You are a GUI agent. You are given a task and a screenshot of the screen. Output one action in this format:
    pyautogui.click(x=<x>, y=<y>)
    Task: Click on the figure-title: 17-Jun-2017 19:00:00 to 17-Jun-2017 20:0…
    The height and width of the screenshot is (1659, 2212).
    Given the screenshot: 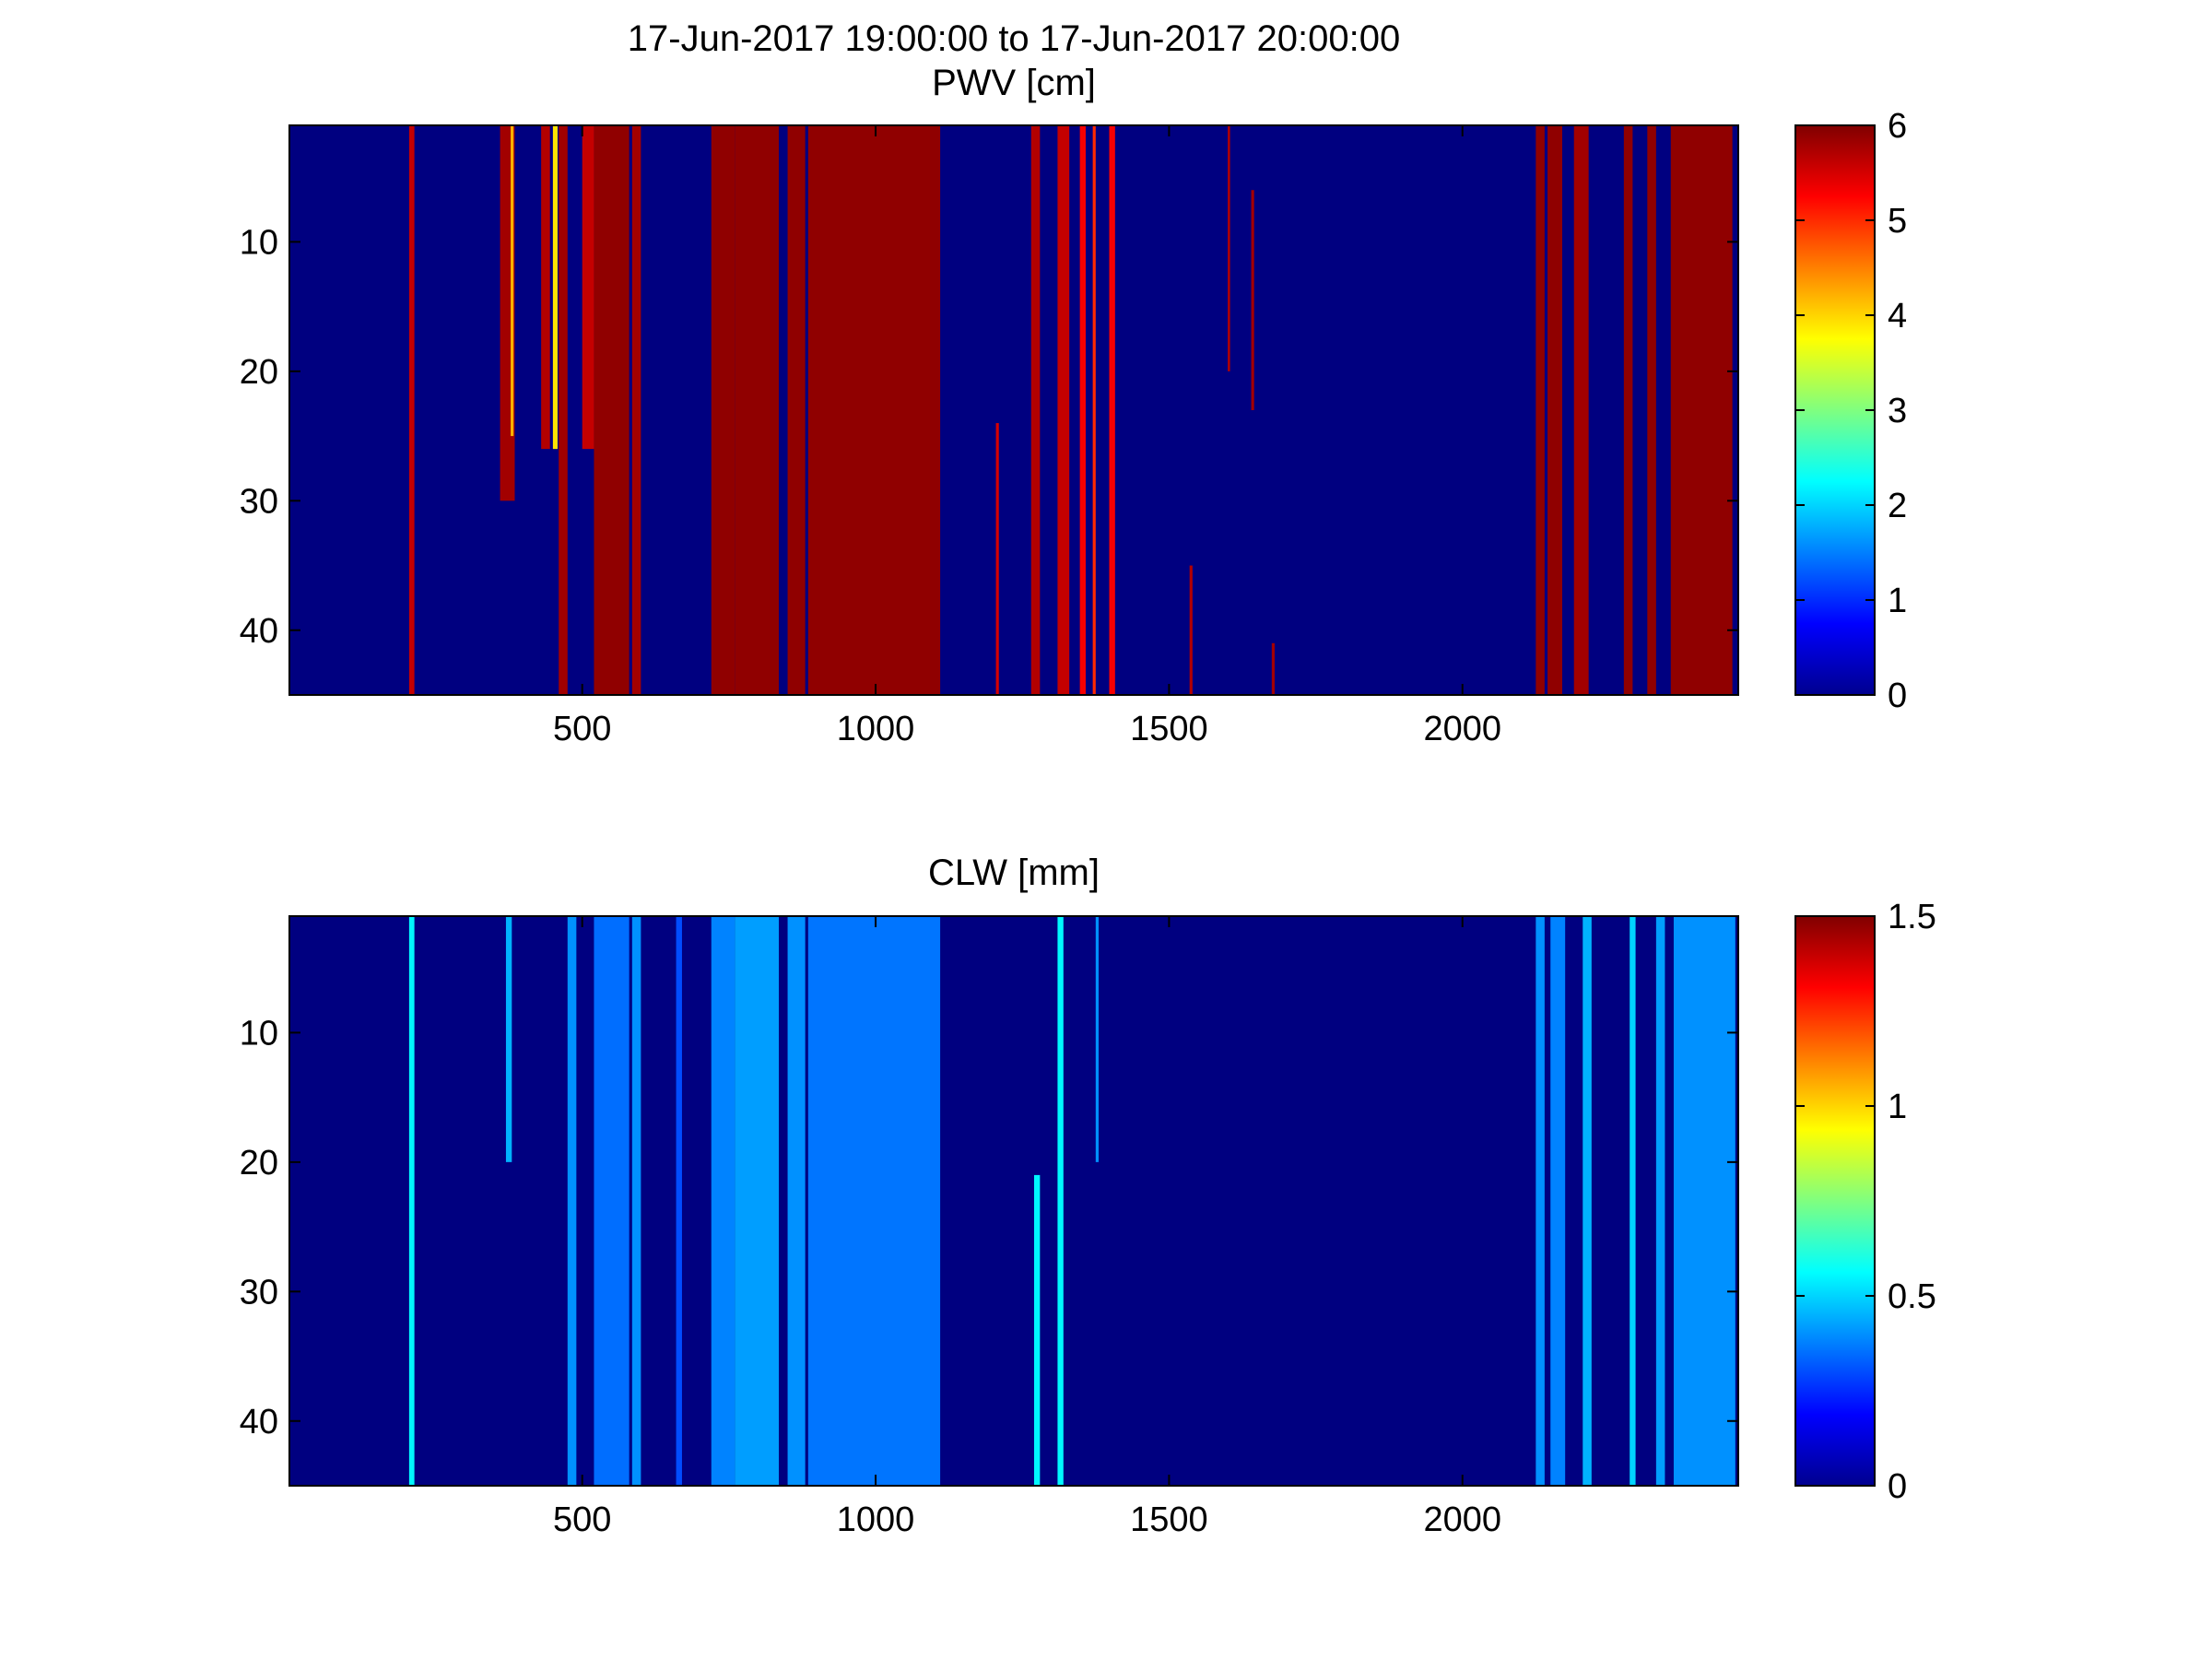 What is the action you would take?
    pyautogui.click(x=1014, y=38)
    